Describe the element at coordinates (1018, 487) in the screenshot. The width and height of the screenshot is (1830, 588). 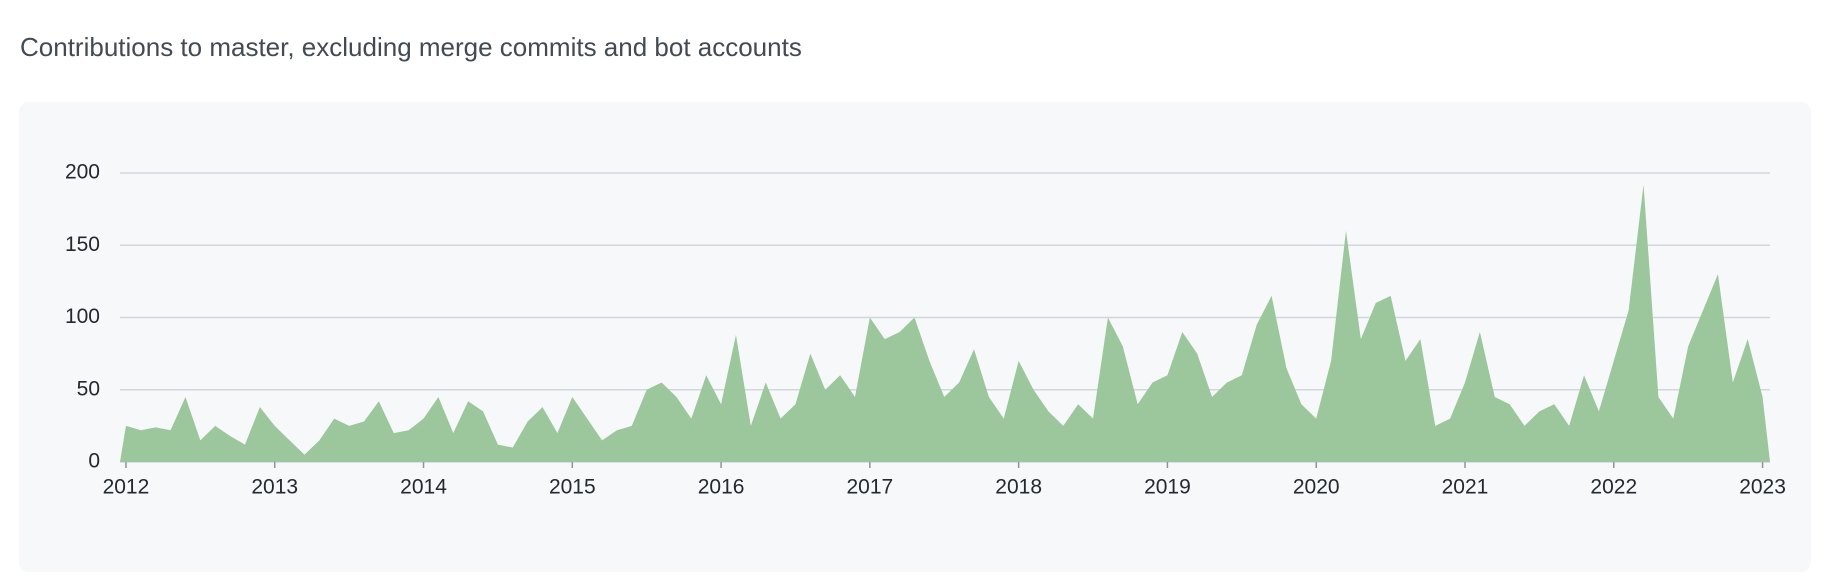
I see `x-tick-label: 2018` at that location.